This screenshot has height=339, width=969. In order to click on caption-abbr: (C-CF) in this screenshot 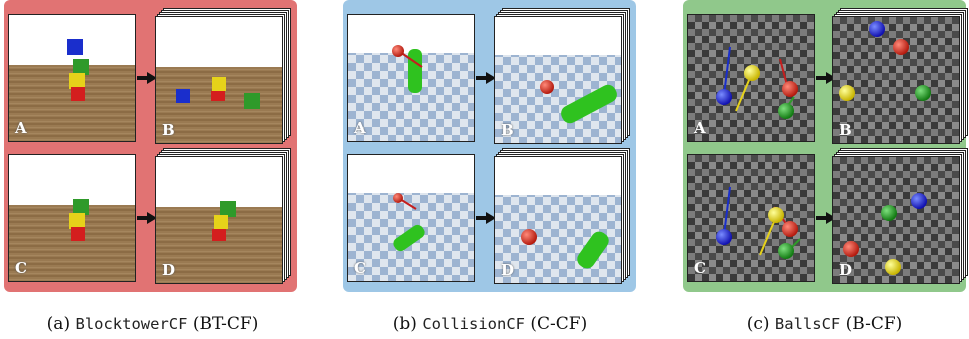, I will do `click(556, 324)`.